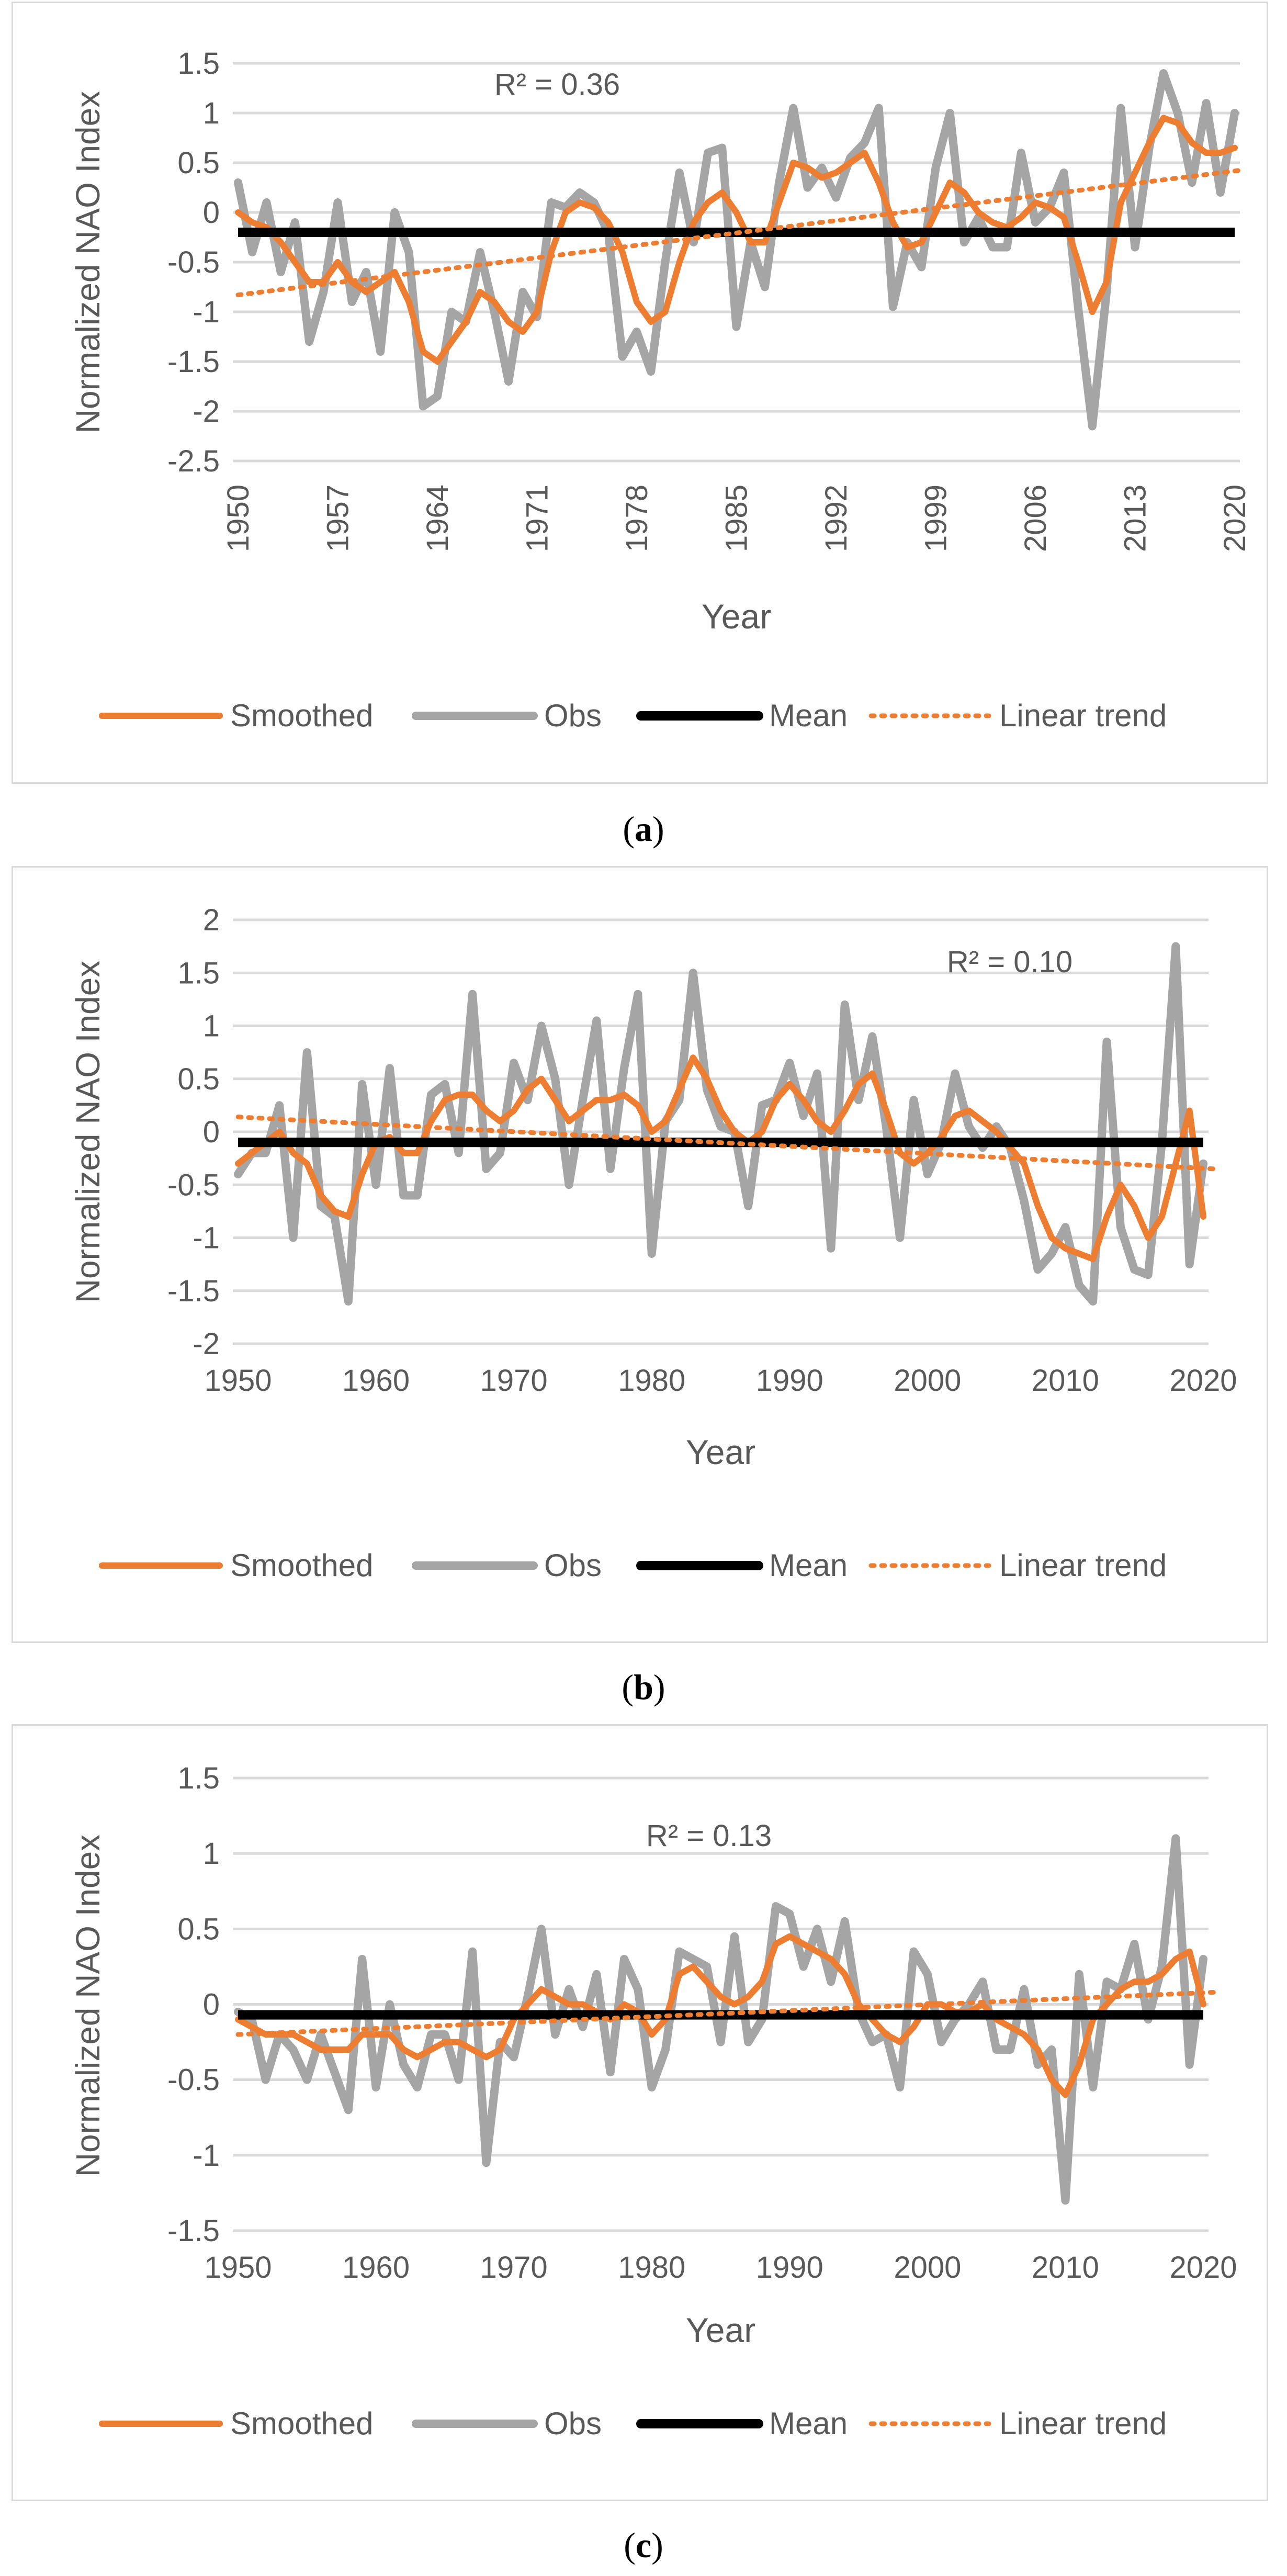 The image size is (1287, 2576). What do you see at coordinates (1136, 518) in the screenshot?
I see `x-tick-label: 2013` at bounding box center [1136, 518].